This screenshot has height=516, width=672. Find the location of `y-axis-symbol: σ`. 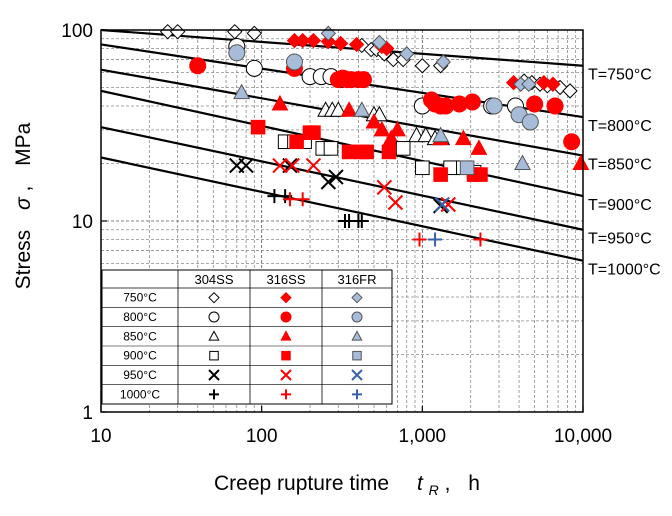

y-axis-symbol: σ is located at coordinates (23, 203).